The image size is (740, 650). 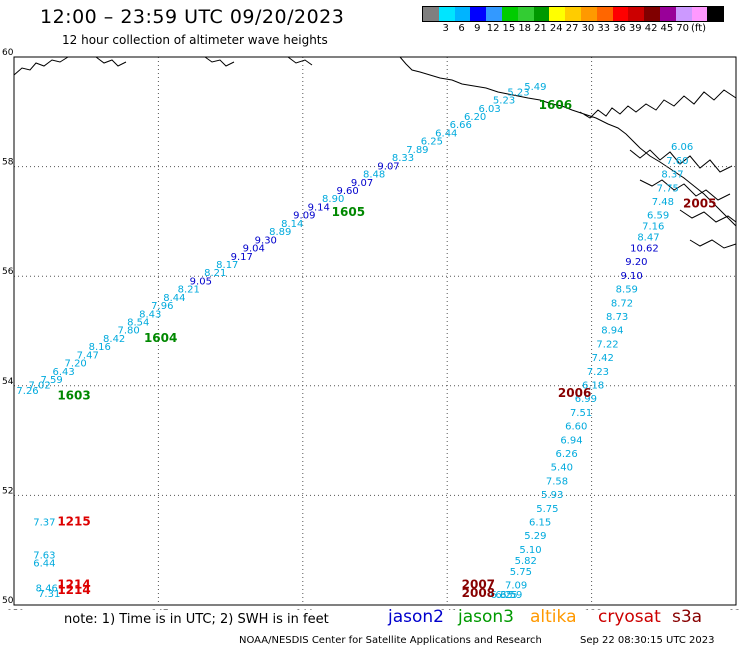 What do you see at coordinates (44, 555) in the screenshot?
I see `swh-value: 7.63` at bounding box center [44, 555].